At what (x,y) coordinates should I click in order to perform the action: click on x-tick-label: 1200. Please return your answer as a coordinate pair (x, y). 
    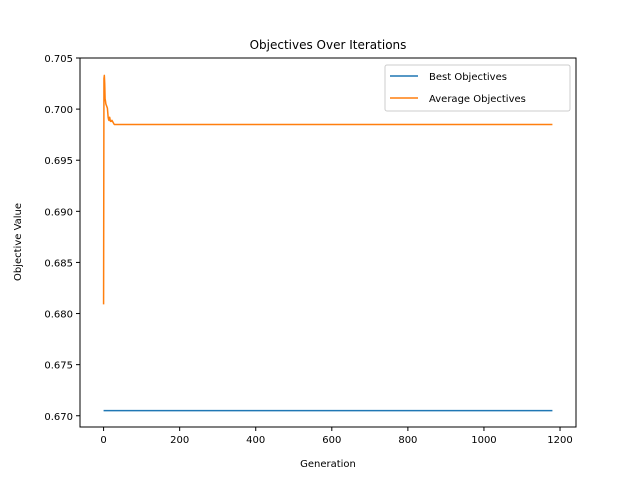
    Looking at the image, I should click on (559, 440).